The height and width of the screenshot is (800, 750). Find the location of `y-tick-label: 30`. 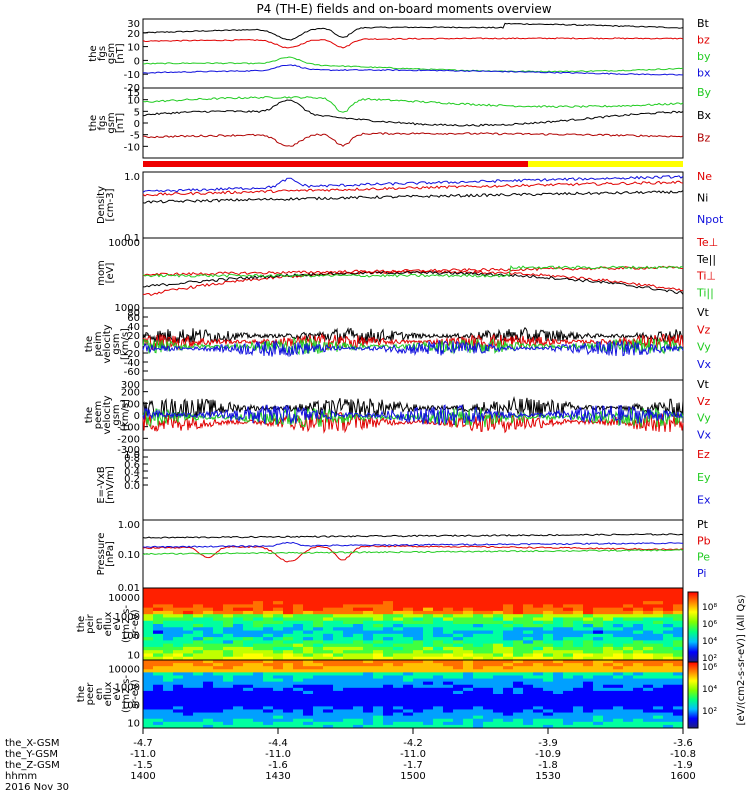

y-tick-label: 30 is located at coordinates (133, 24).